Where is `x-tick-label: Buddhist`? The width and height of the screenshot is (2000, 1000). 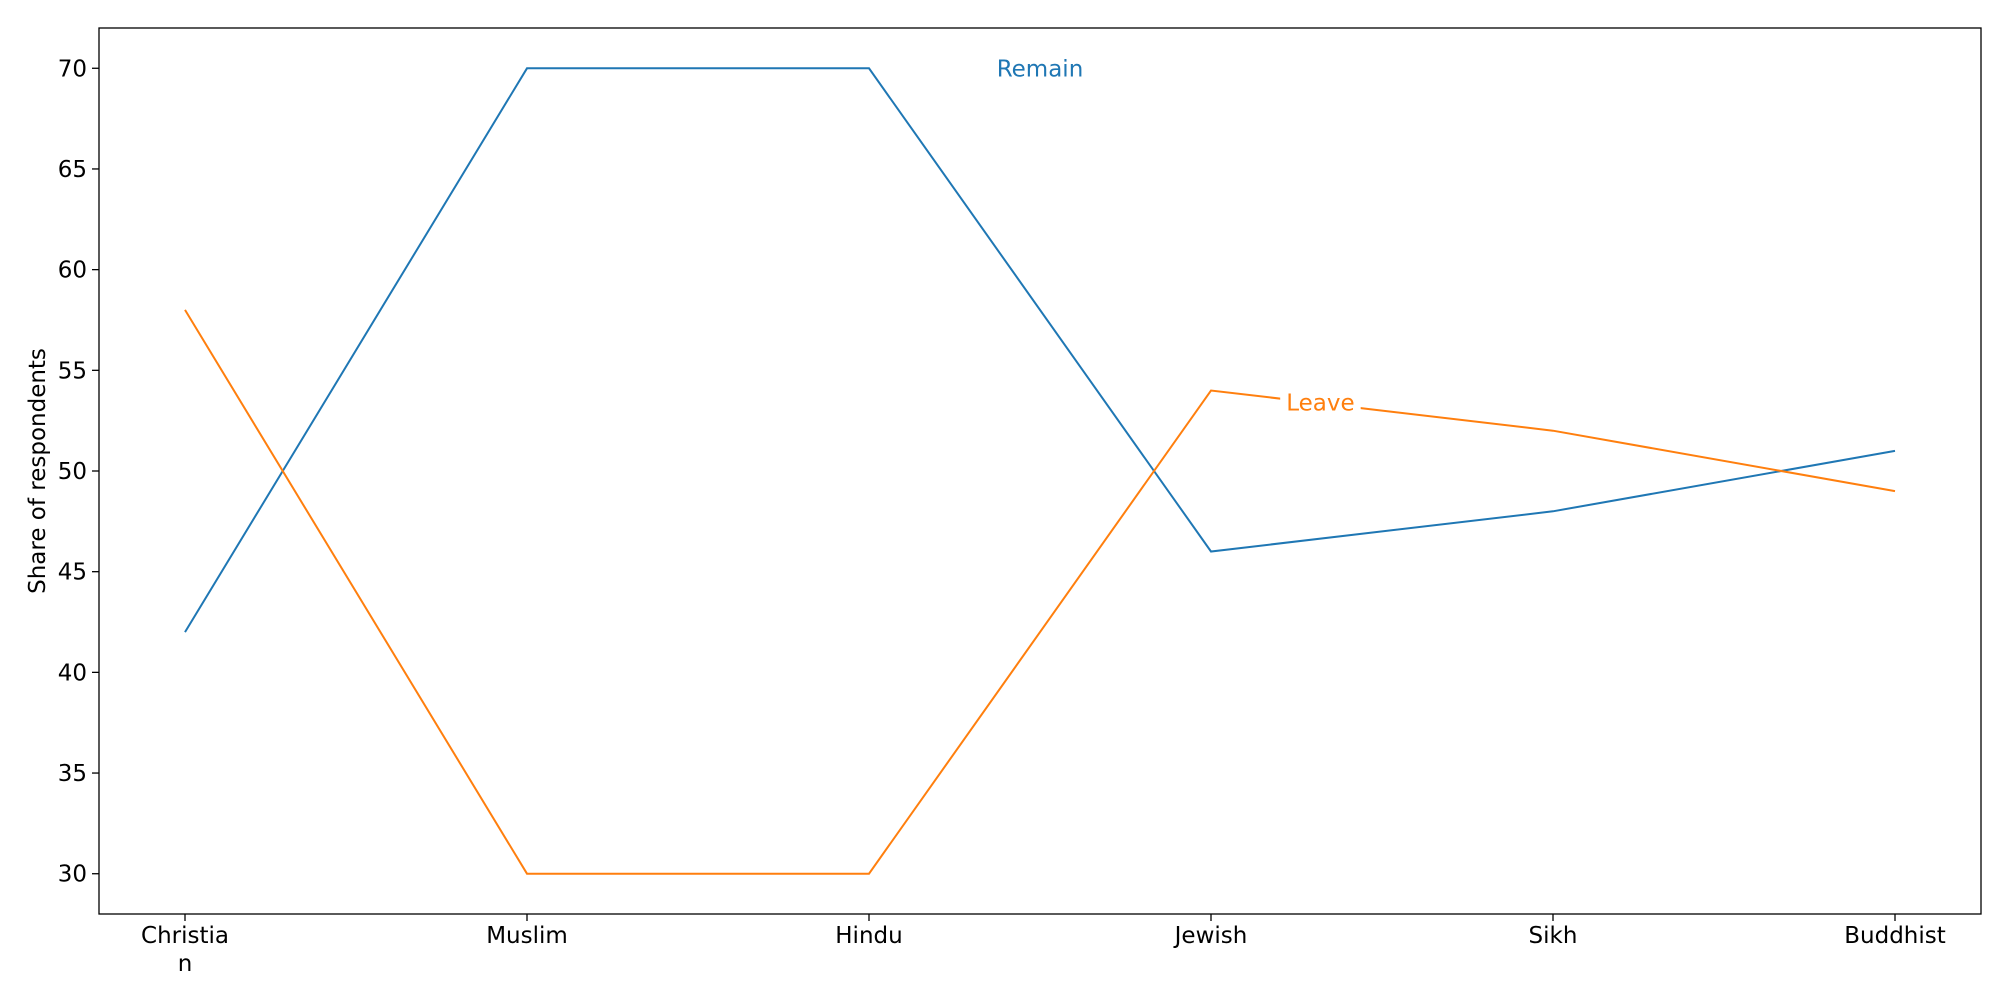 x-tick-label: Buddhist is located at coordinates (1895, 936).